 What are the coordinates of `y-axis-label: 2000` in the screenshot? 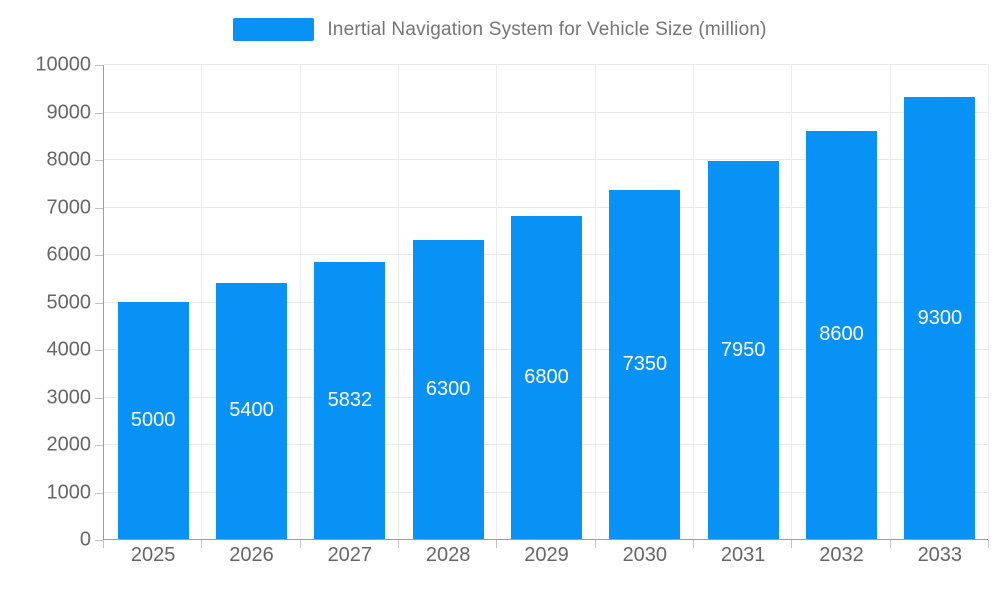 It's located at (69, 444).